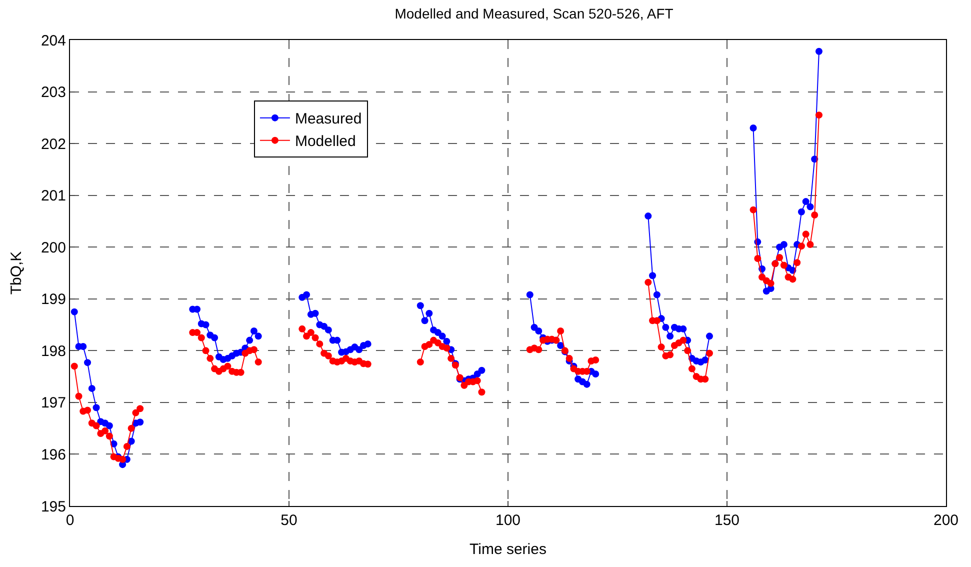  Describe the element at coordinates (328, 119) in the screenshot. I see `legend-label: Measured` at that location.